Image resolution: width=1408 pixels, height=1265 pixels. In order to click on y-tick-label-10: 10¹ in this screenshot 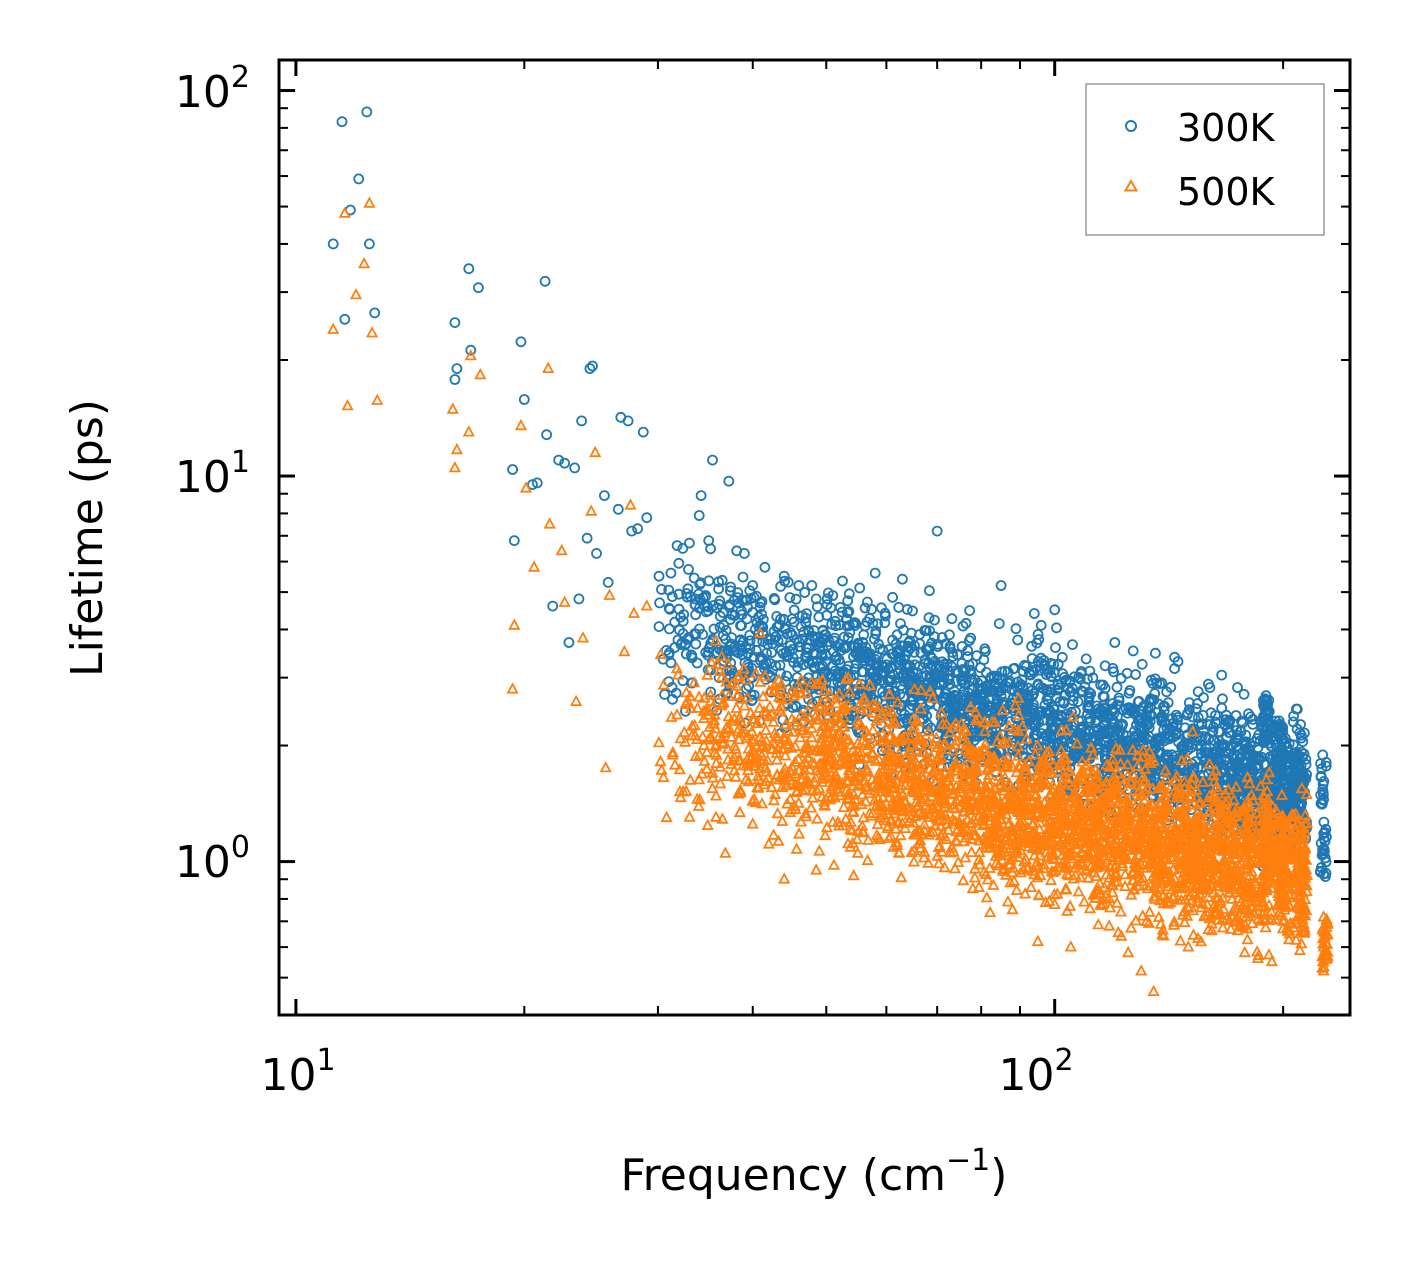, I will do `click(212, 474)`.